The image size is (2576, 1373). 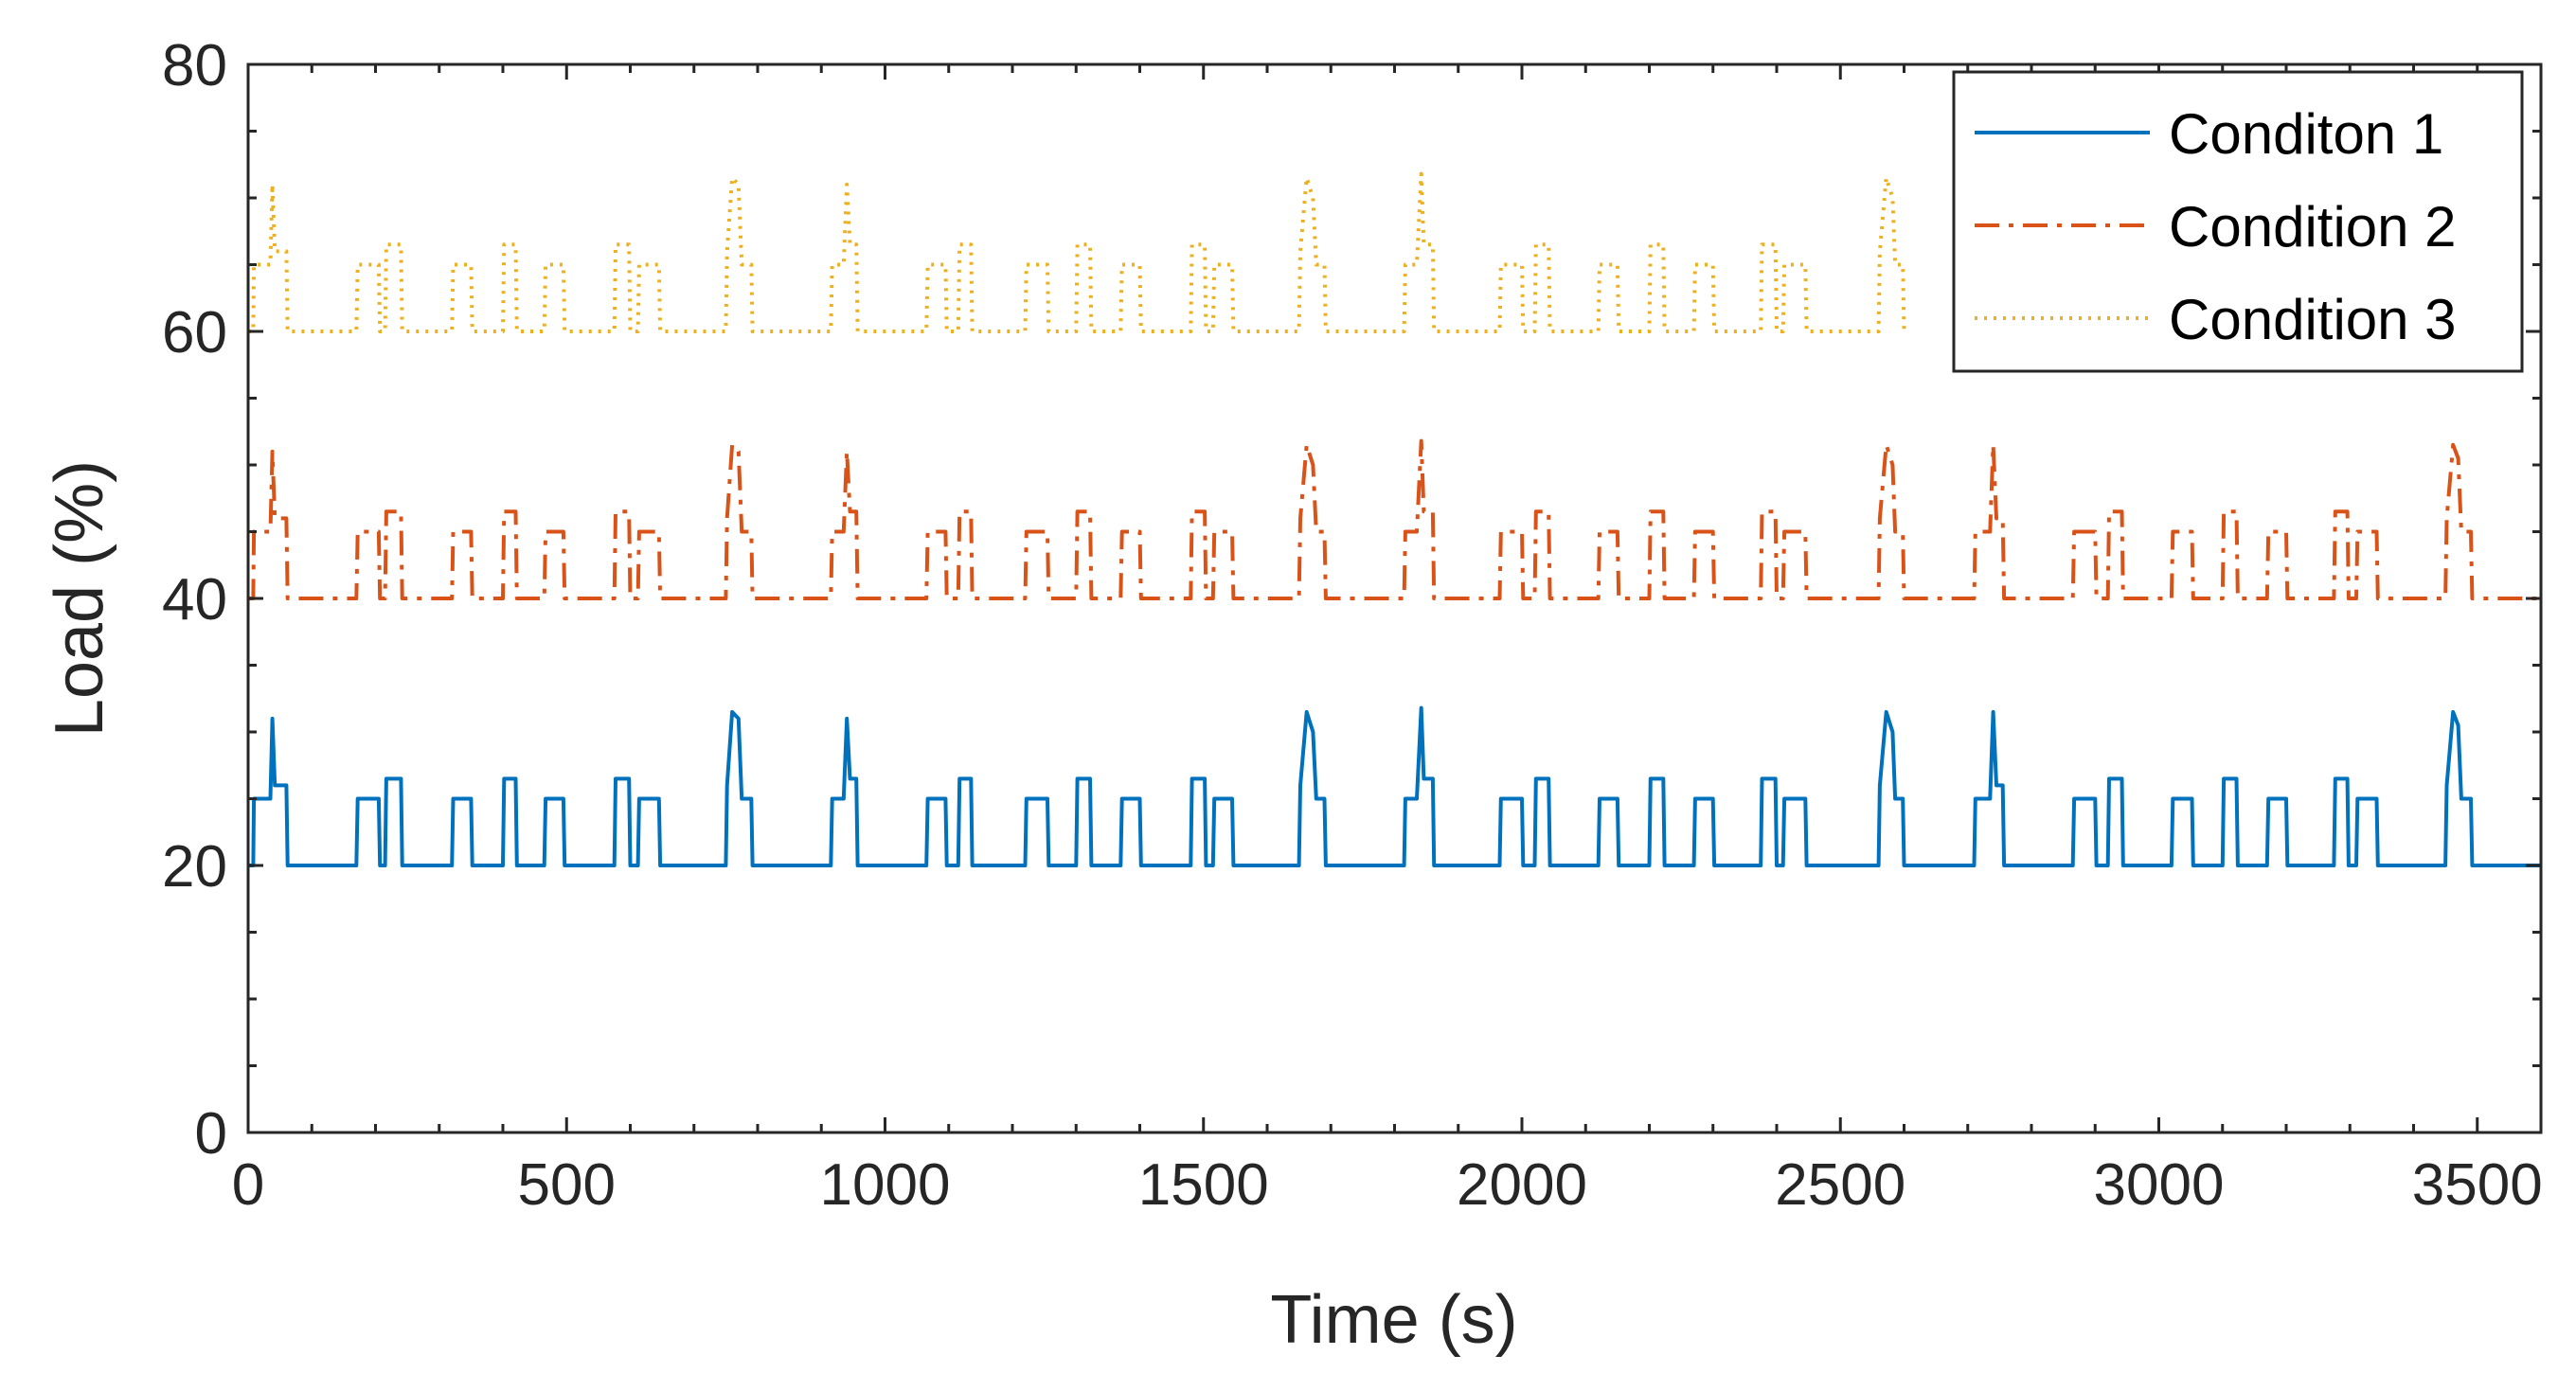 I want to click on y-tick-label: 80, so click(x=194, y=65).